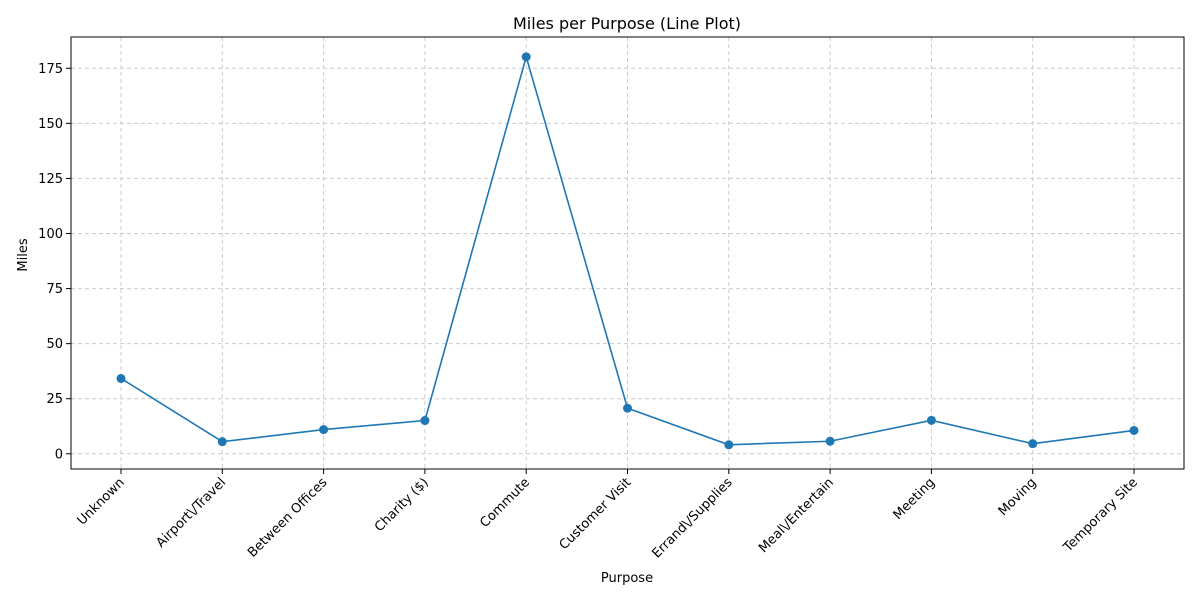  Describe the element at coordinates (54, 289) in the screenshot. I see `y-tick-label: 75` at that location.